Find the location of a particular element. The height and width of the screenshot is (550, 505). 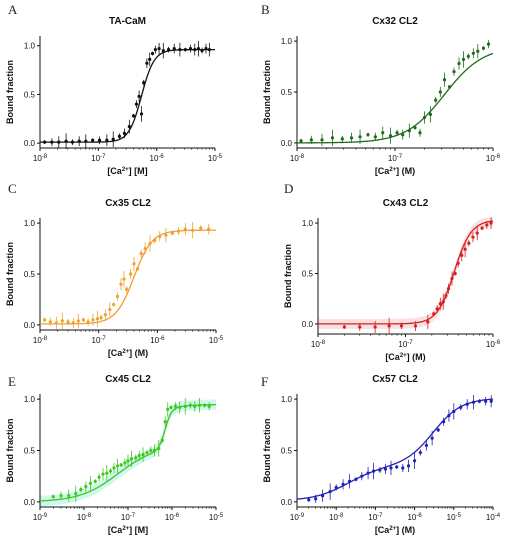

confidence-band is located at coordinates (128, 453).